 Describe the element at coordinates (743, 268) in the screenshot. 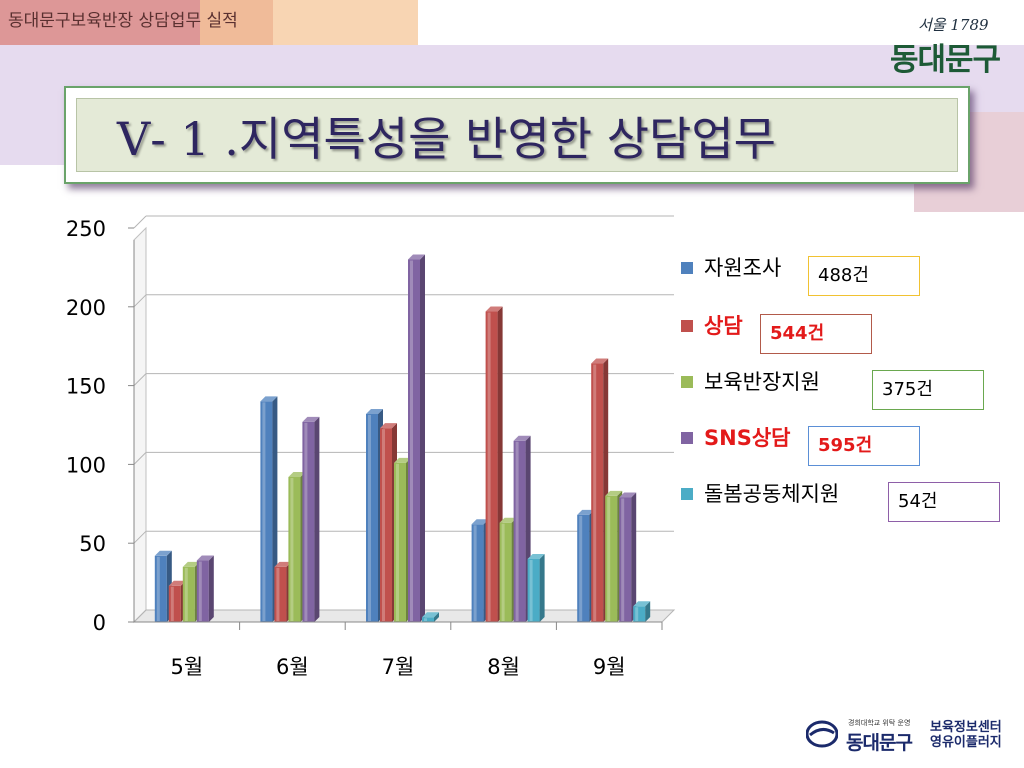

I see `legend-label: 자원조사` at that location.